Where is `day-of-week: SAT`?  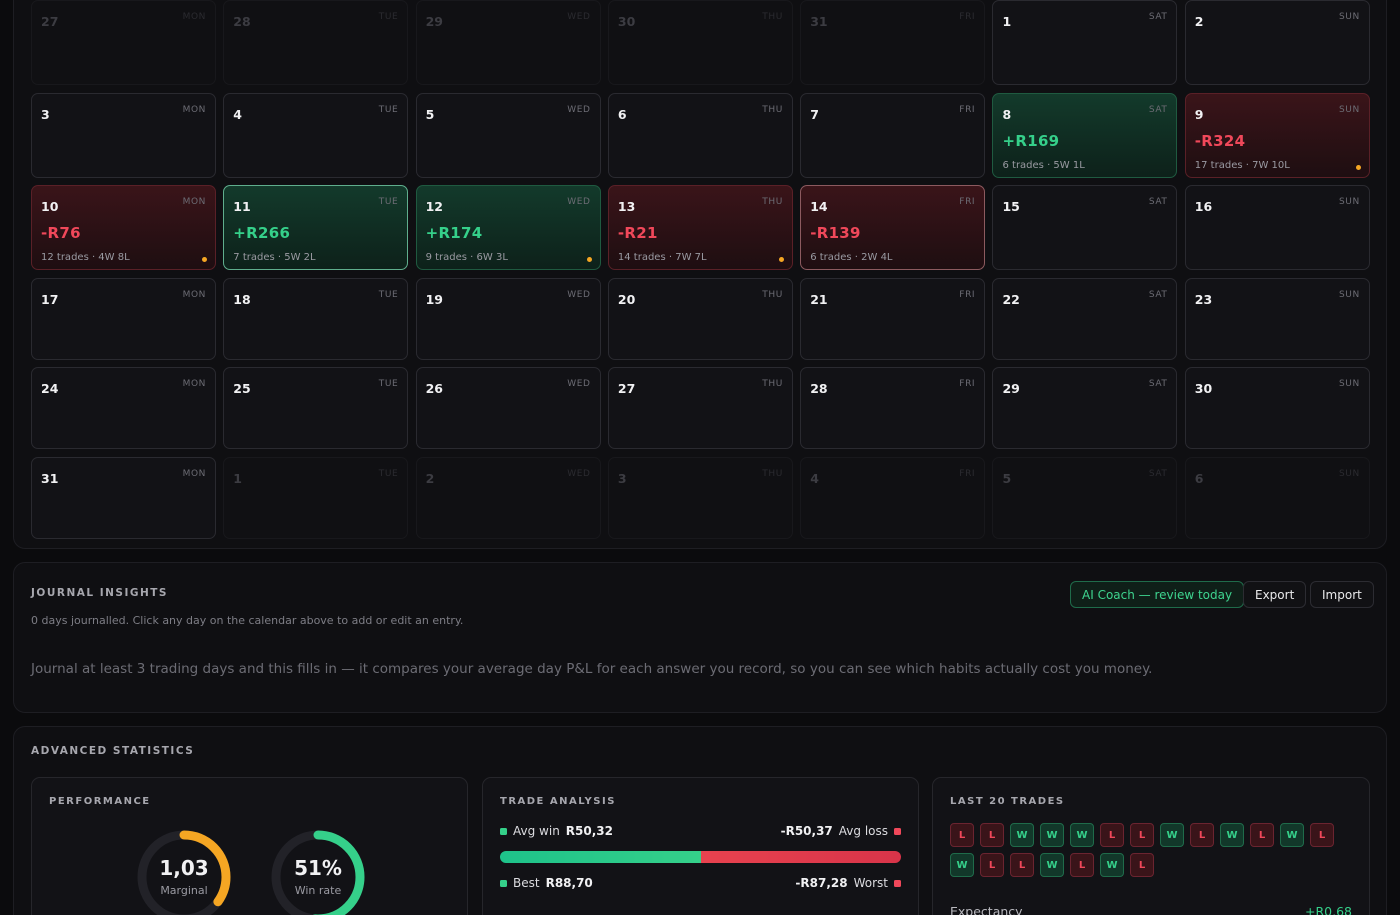
day-of-week: SAT is located at coordinates (1158, 294).